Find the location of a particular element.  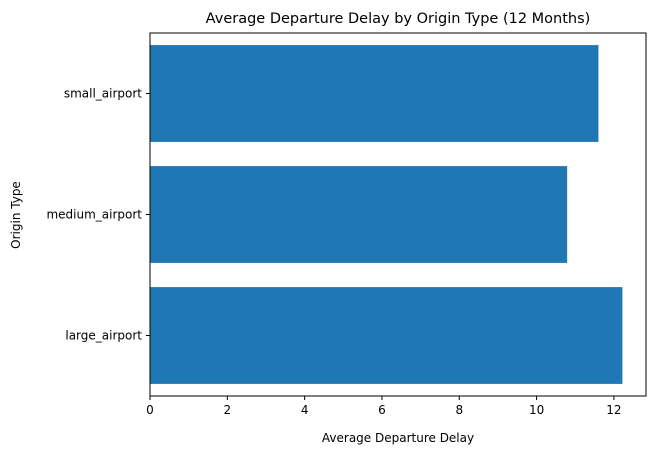

bar-medium_airport is located at coordinates (359, 214).